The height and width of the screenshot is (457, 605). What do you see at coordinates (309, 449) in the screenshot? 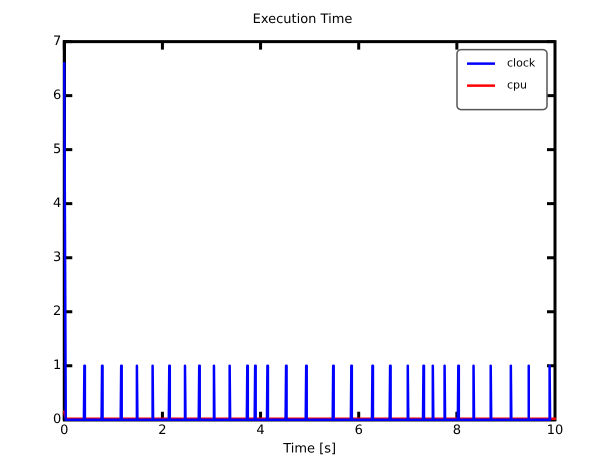
I see `x-axis-title: Time [s]` at bounding box center [309, 449].